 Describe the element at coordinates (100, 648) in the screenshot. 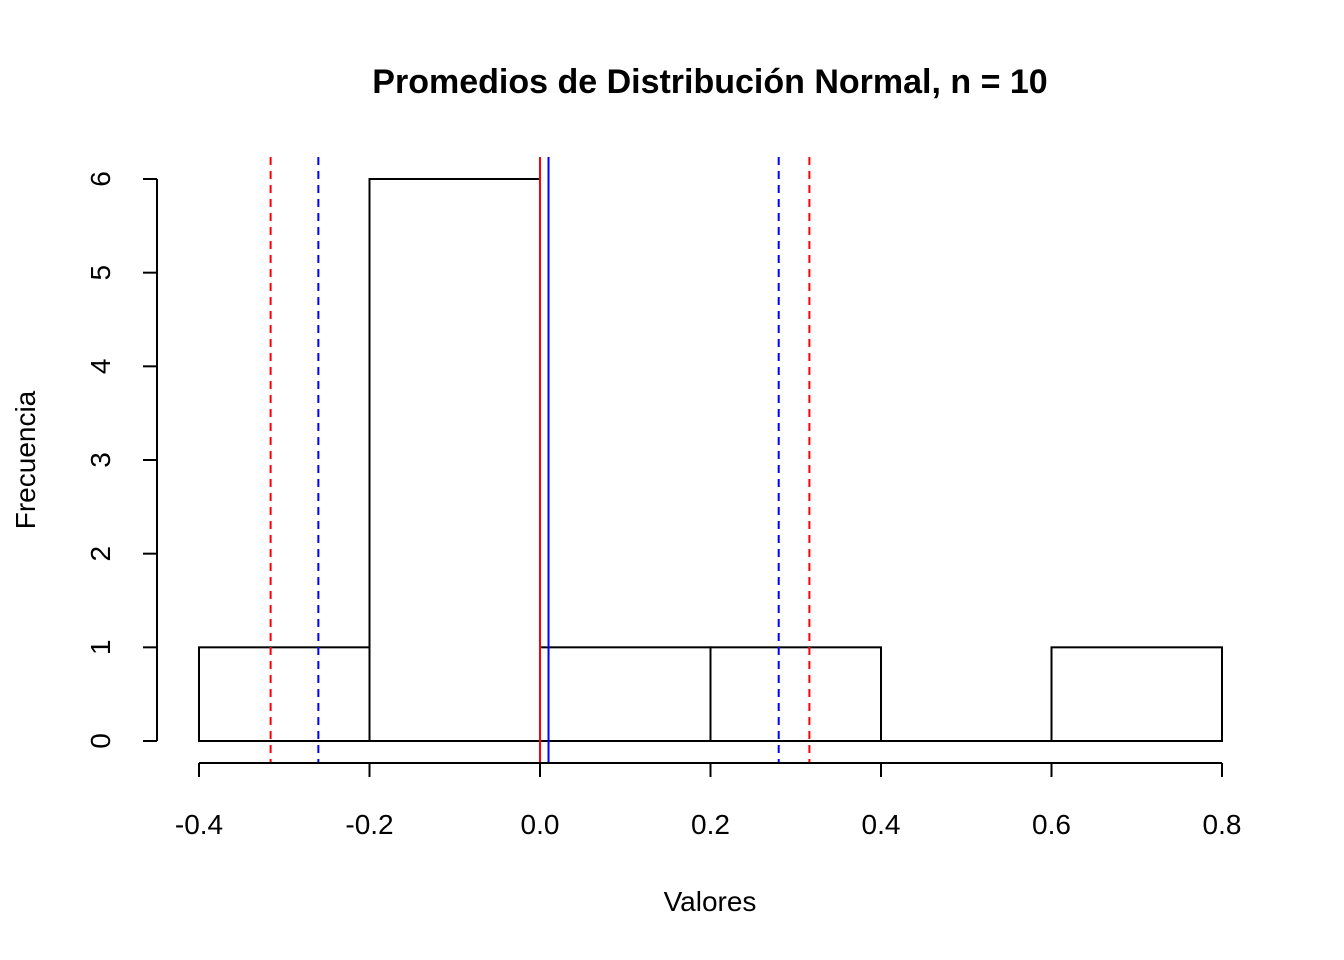

I see `y-tick-label: 1` at that location.